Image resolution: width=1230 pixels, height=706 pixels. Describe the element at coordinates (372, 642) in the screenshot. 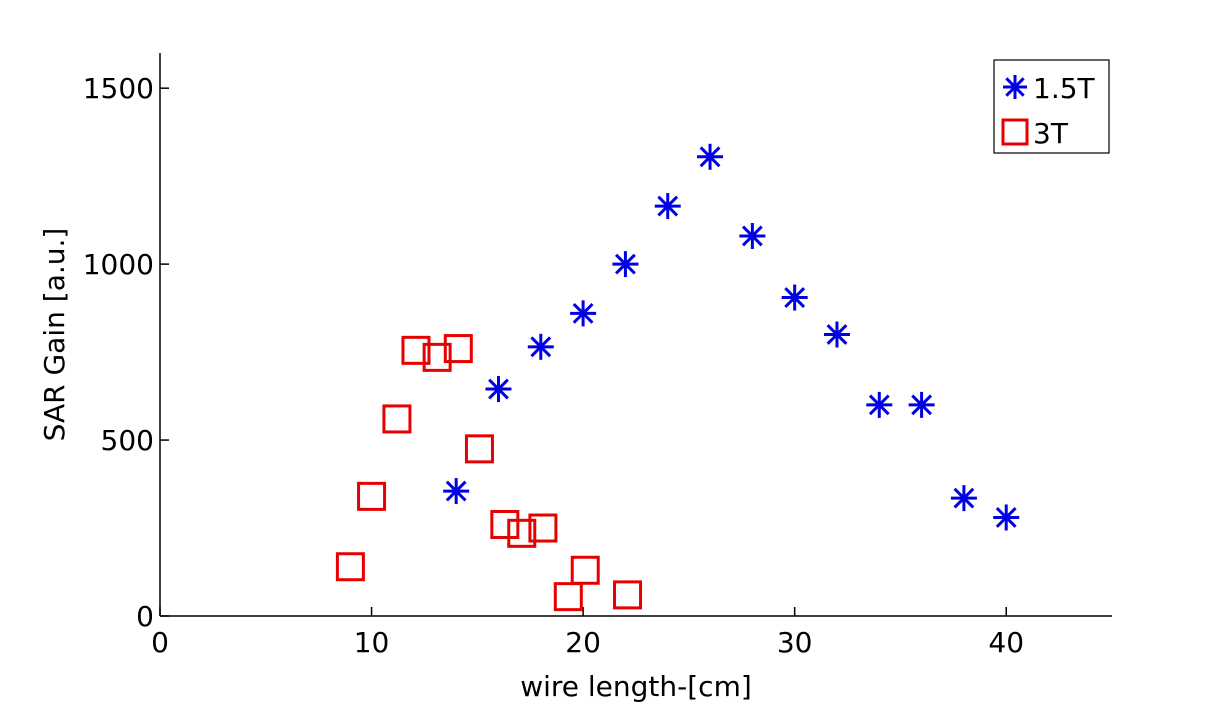

I see `x-tick-label: 10` at that location.